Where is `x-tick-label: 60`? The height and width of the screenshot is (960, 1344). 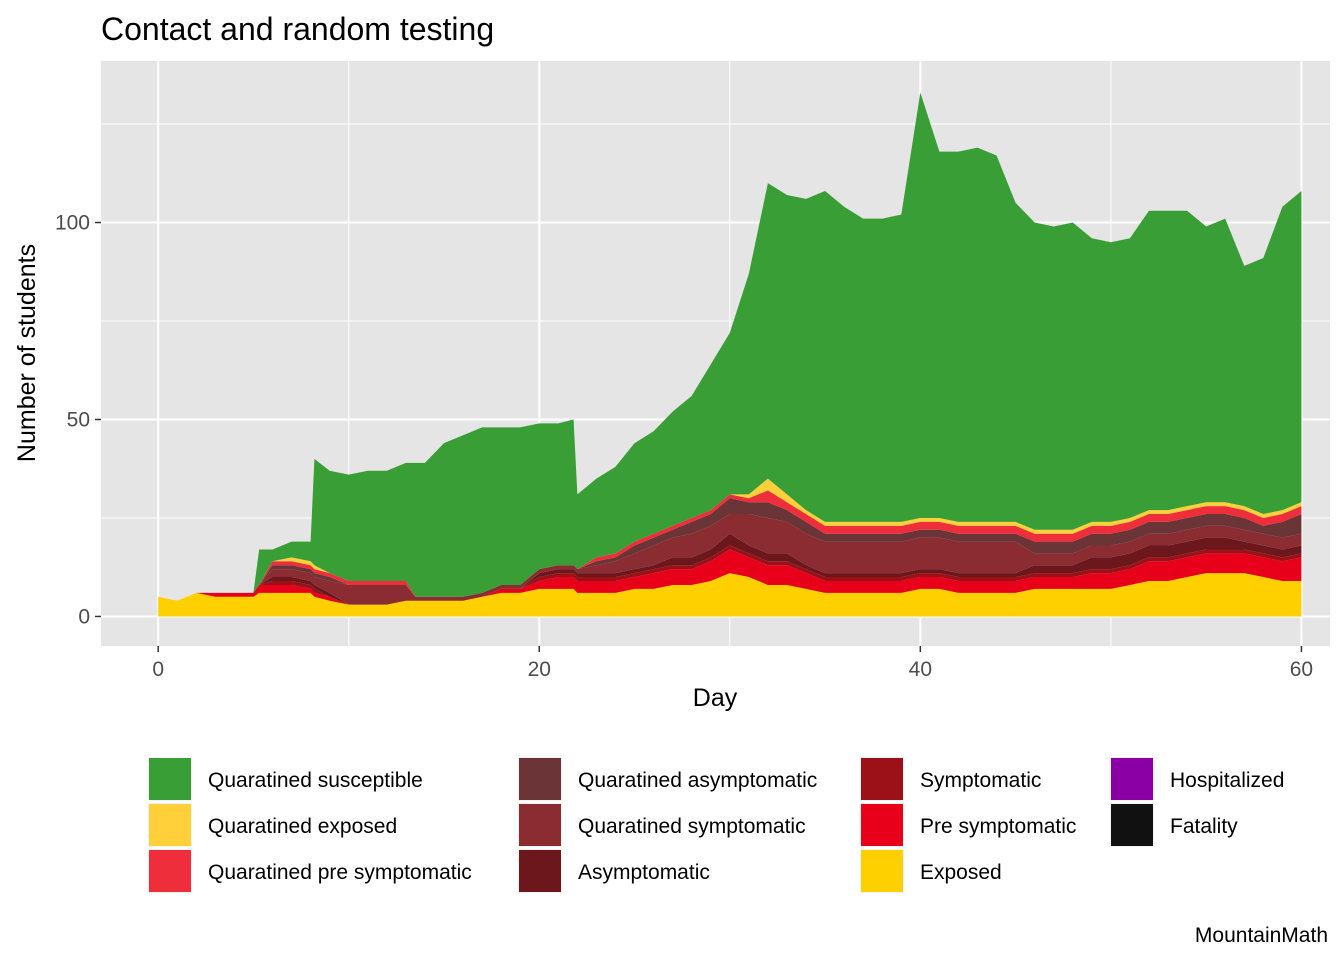
x-tick-label: 60 is located at coordinates (1301, 669).